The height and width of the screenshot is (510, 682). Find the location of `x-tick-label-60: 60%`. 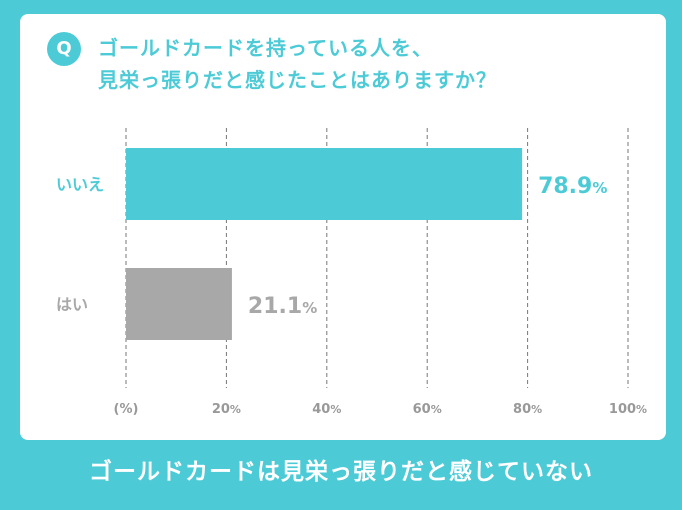

x-tick-label-60: 60% is located at coordinates (427, 409).